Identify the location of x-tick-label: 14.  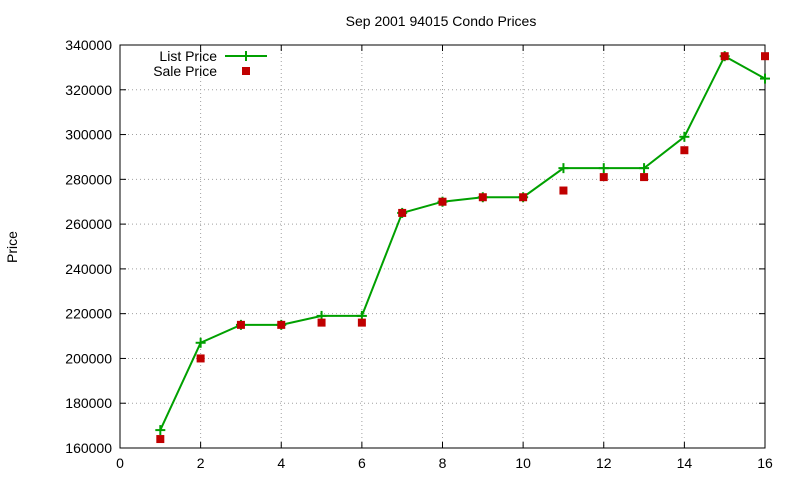
(685, 463).